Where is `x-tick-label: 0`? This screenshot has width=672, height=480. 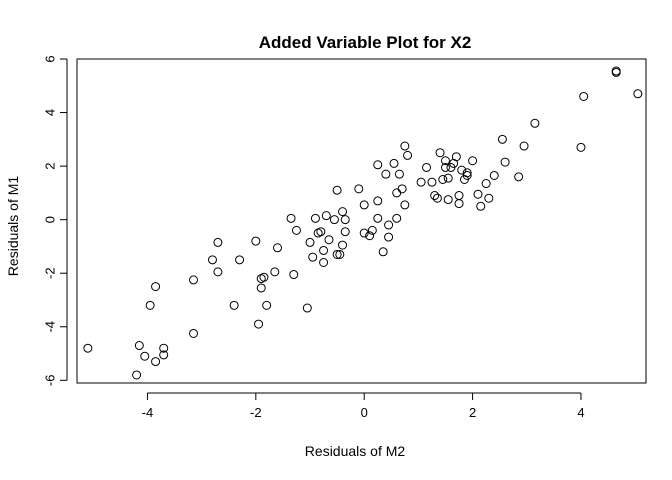
x-tick-label: 0 is located at coordinates (364, 412).